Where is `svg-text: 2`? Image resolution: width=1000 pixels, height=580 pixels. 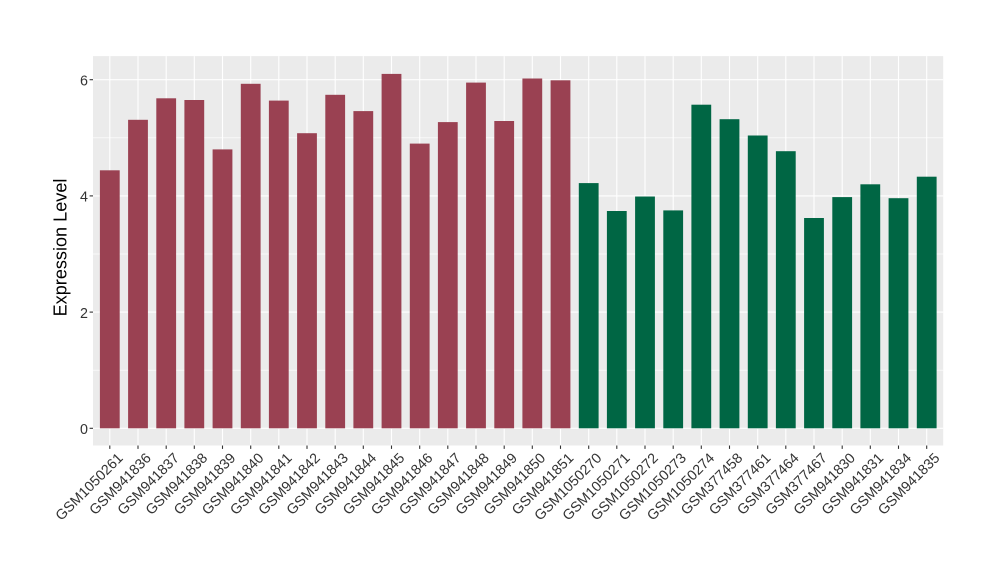 svg-text: 2 is located at coordinates (84, 314).